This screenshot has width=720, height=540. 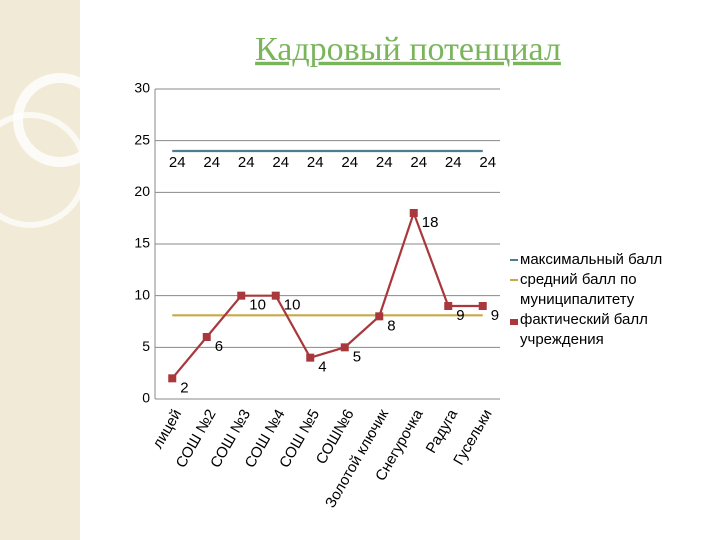 I want to click on y-tick-label: 5, so click(x=146, y=346).